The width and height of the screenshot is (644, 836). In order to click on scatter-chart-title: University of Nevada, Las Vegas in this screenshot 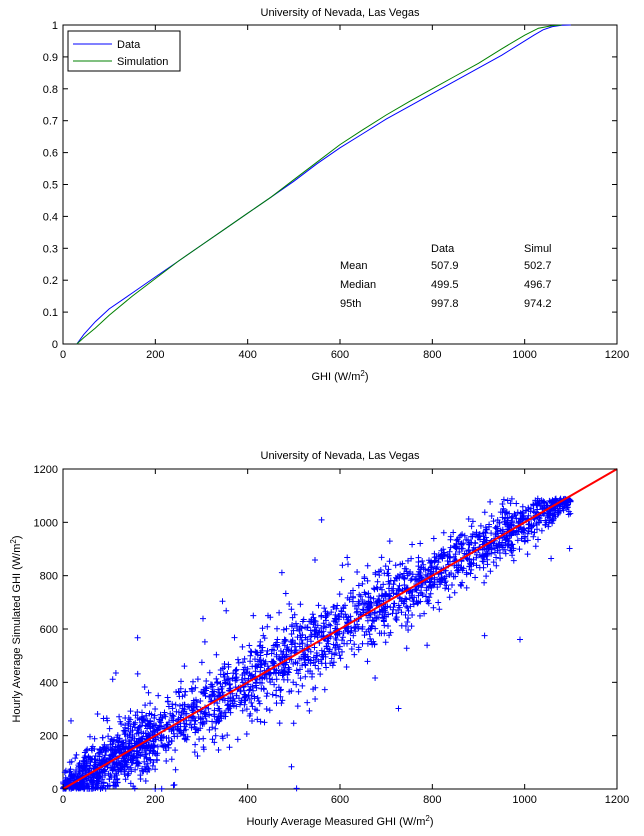, I will do `click(340, 456)`.